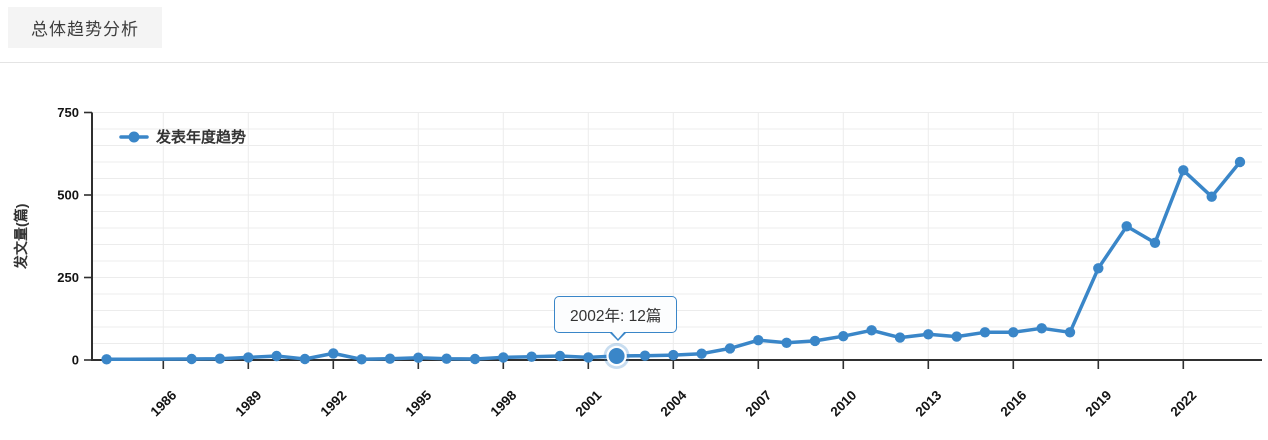 Image resolution: width=1268 pixels, height=440 pixels. Describe the element at coordinates (21, 237) in the screenshot. I see `y-axis-title: 发文量(篇)` at that location.